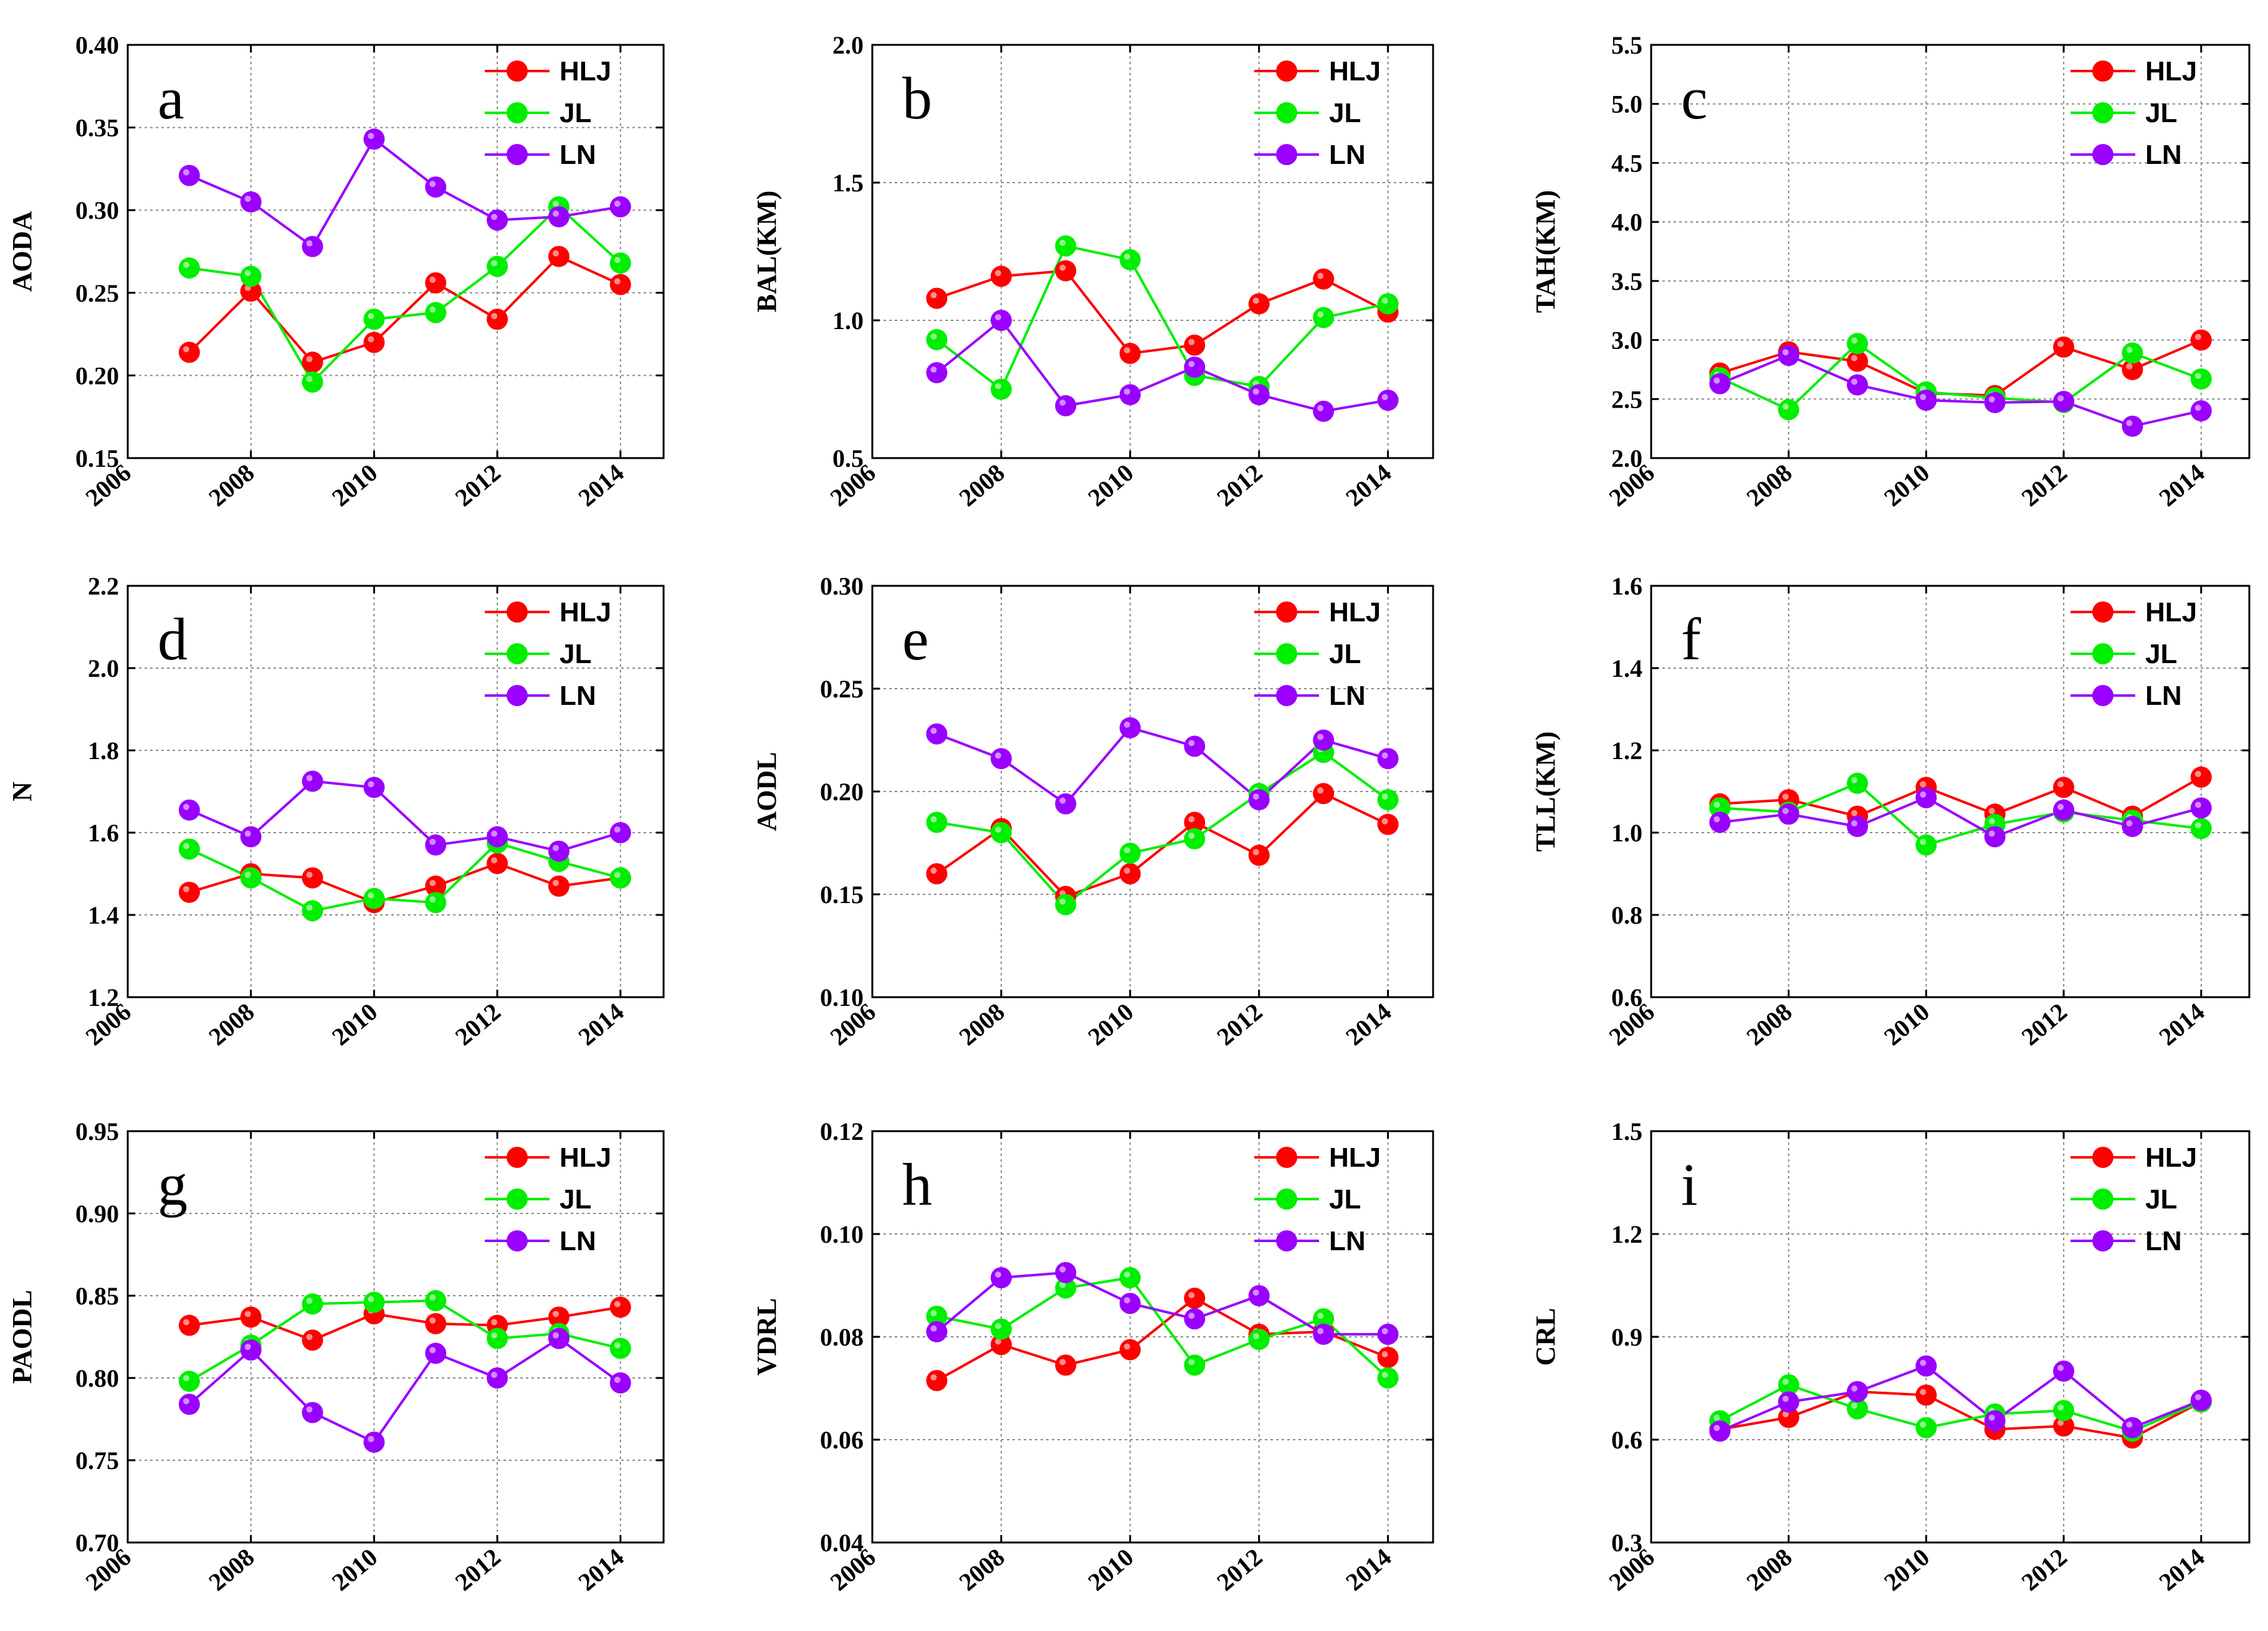 The image size is (2268, 1631). Describe the element at coordinates (97, 210) in the screenshot. I see `y-tick-label: 0.30` at that location.